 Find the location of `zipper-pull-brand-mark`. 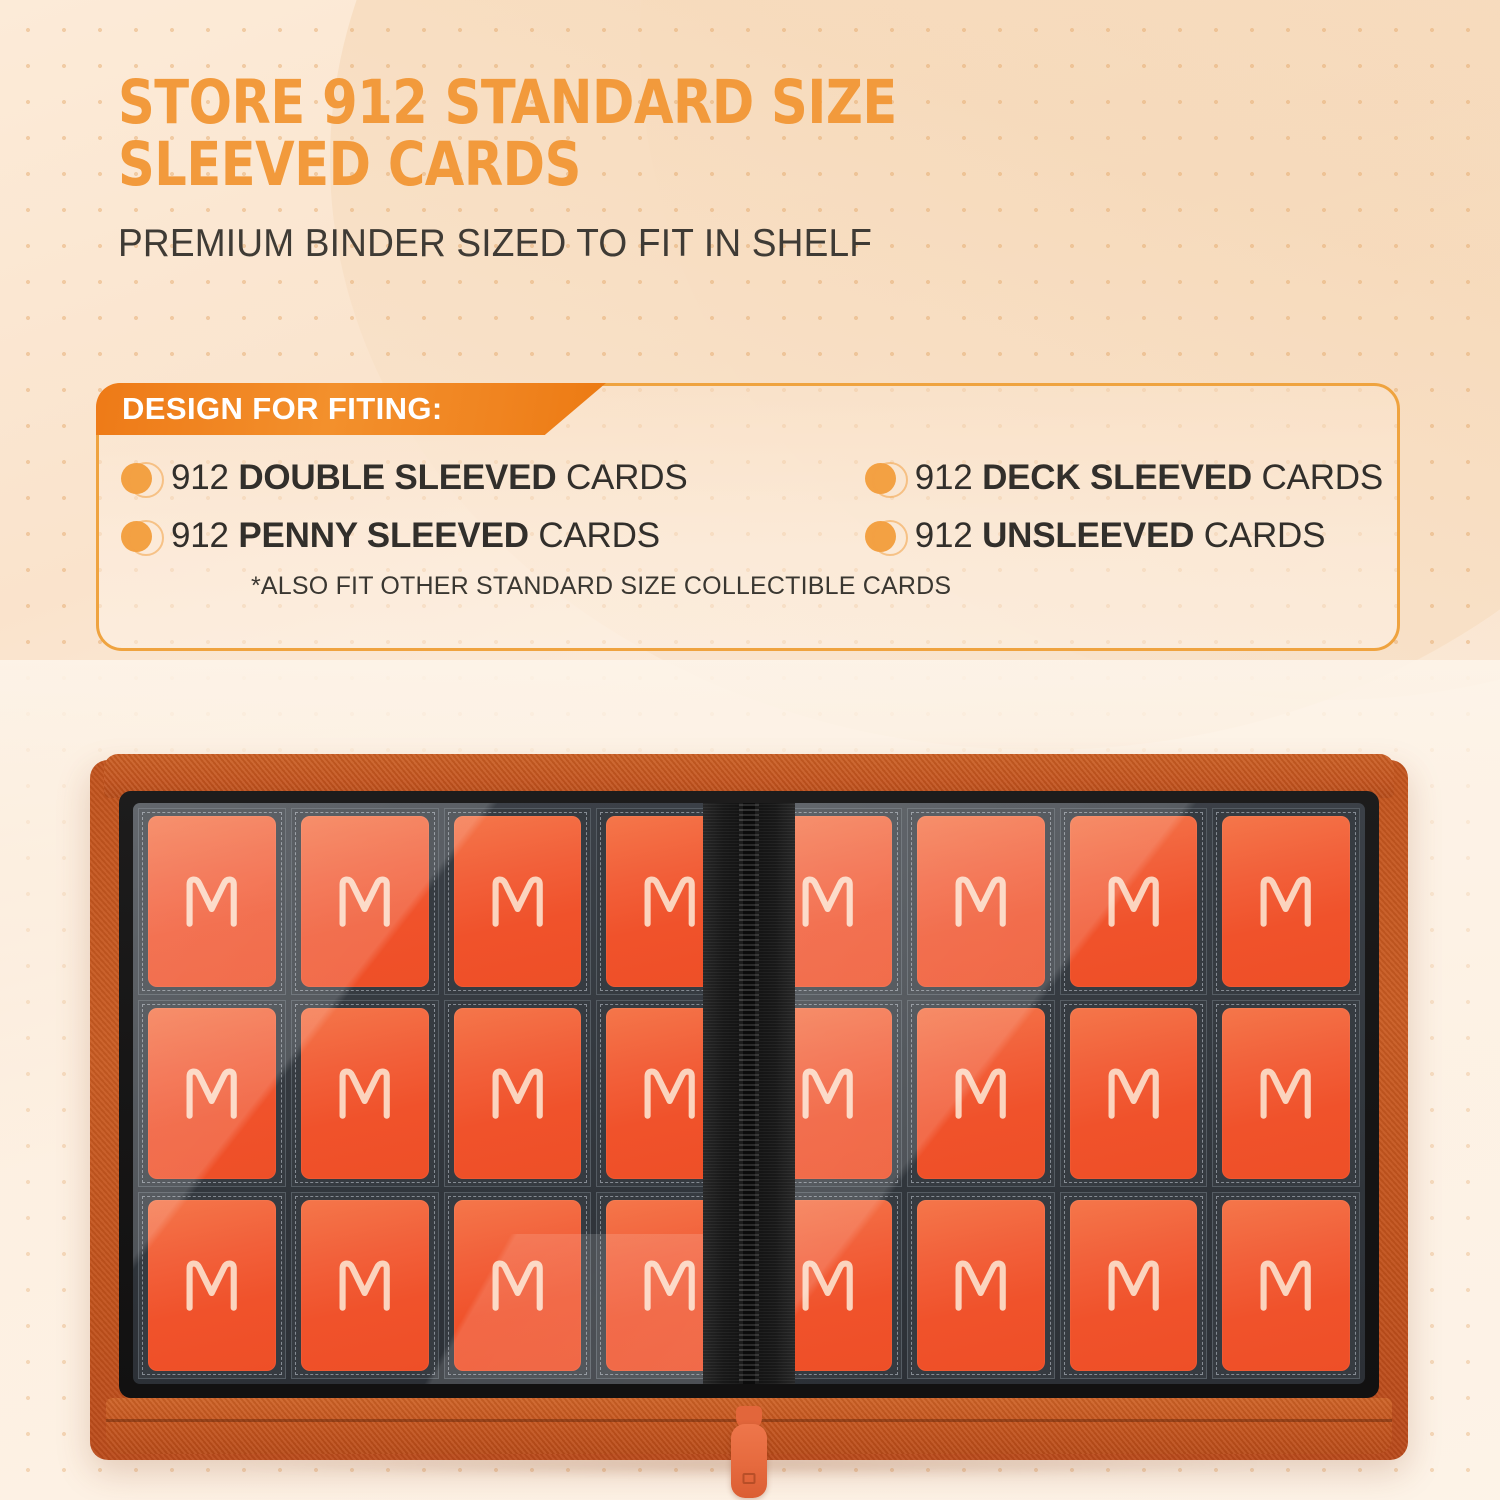

zipper-pull-brand-mark is located at coordinates (749, 1478).